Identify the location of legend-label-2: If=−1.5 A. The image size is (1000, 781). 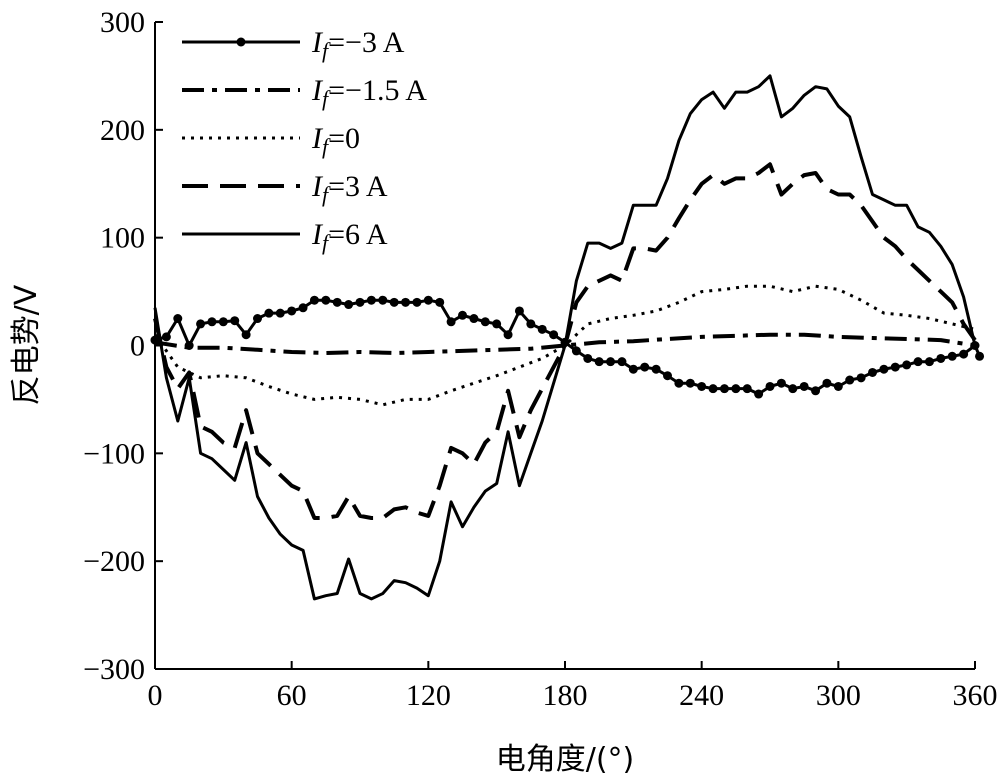
(369, 92).